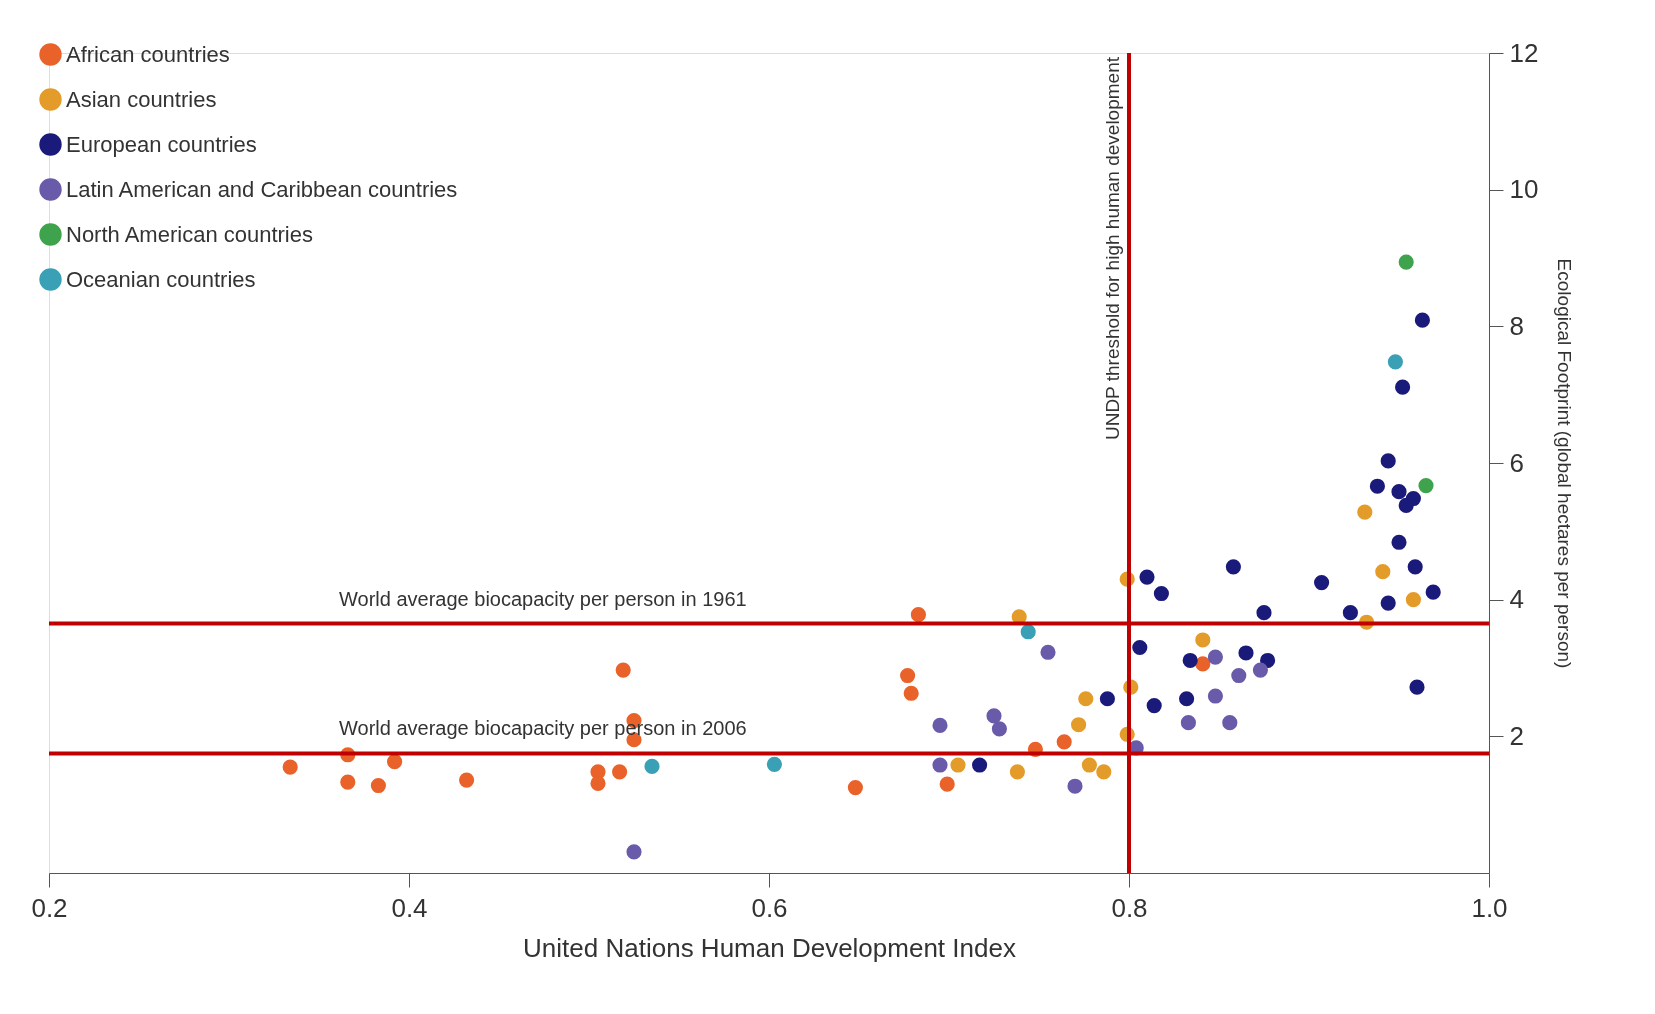  I want to click on y-tick-label: 4, so click(1516, 599).